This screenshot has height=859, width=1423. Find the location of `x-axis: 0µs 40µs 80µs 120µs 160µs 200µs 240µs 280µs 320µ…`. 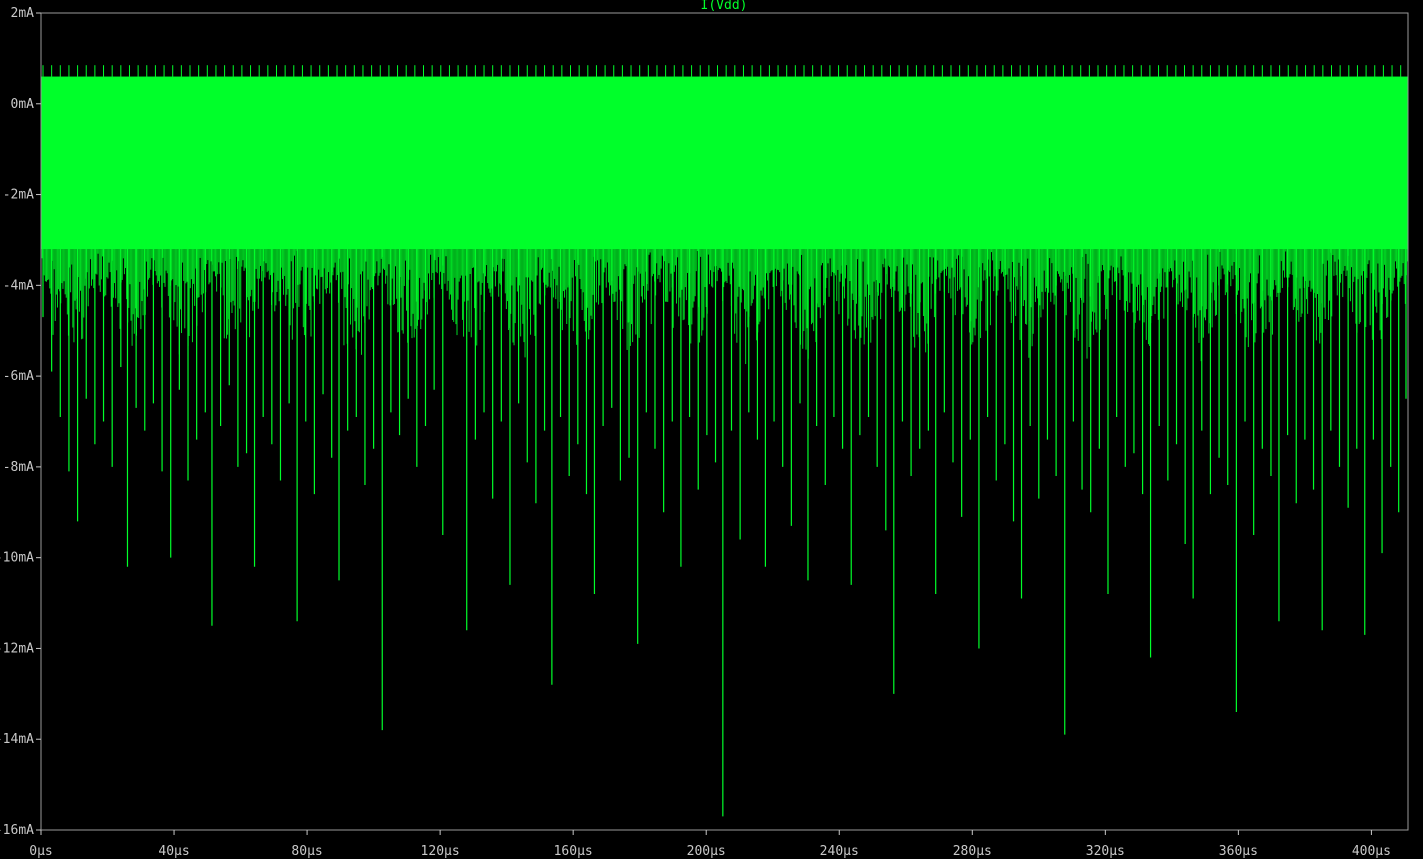

x-axis: 0µs 40µs 80µs 120µs 160µs 200µs 240µs 280µs 320µ… is located at coordinates (710, 844).